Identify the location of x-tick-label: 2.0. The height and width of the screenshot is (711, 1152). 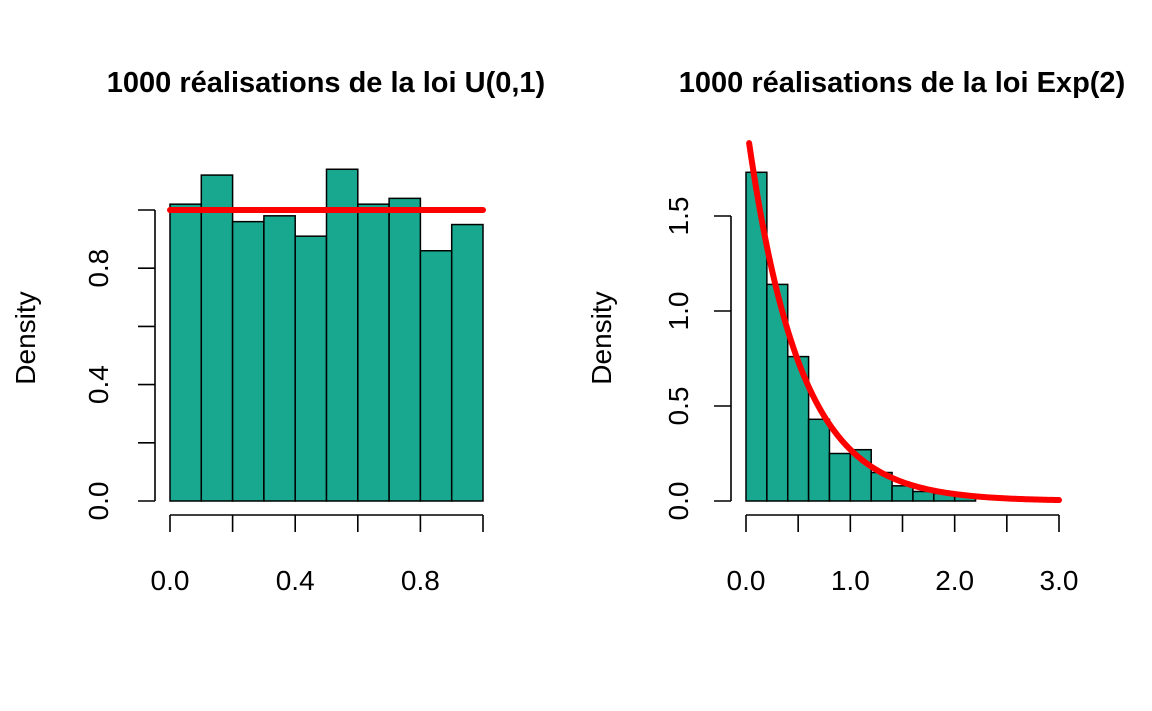
(954, 580).